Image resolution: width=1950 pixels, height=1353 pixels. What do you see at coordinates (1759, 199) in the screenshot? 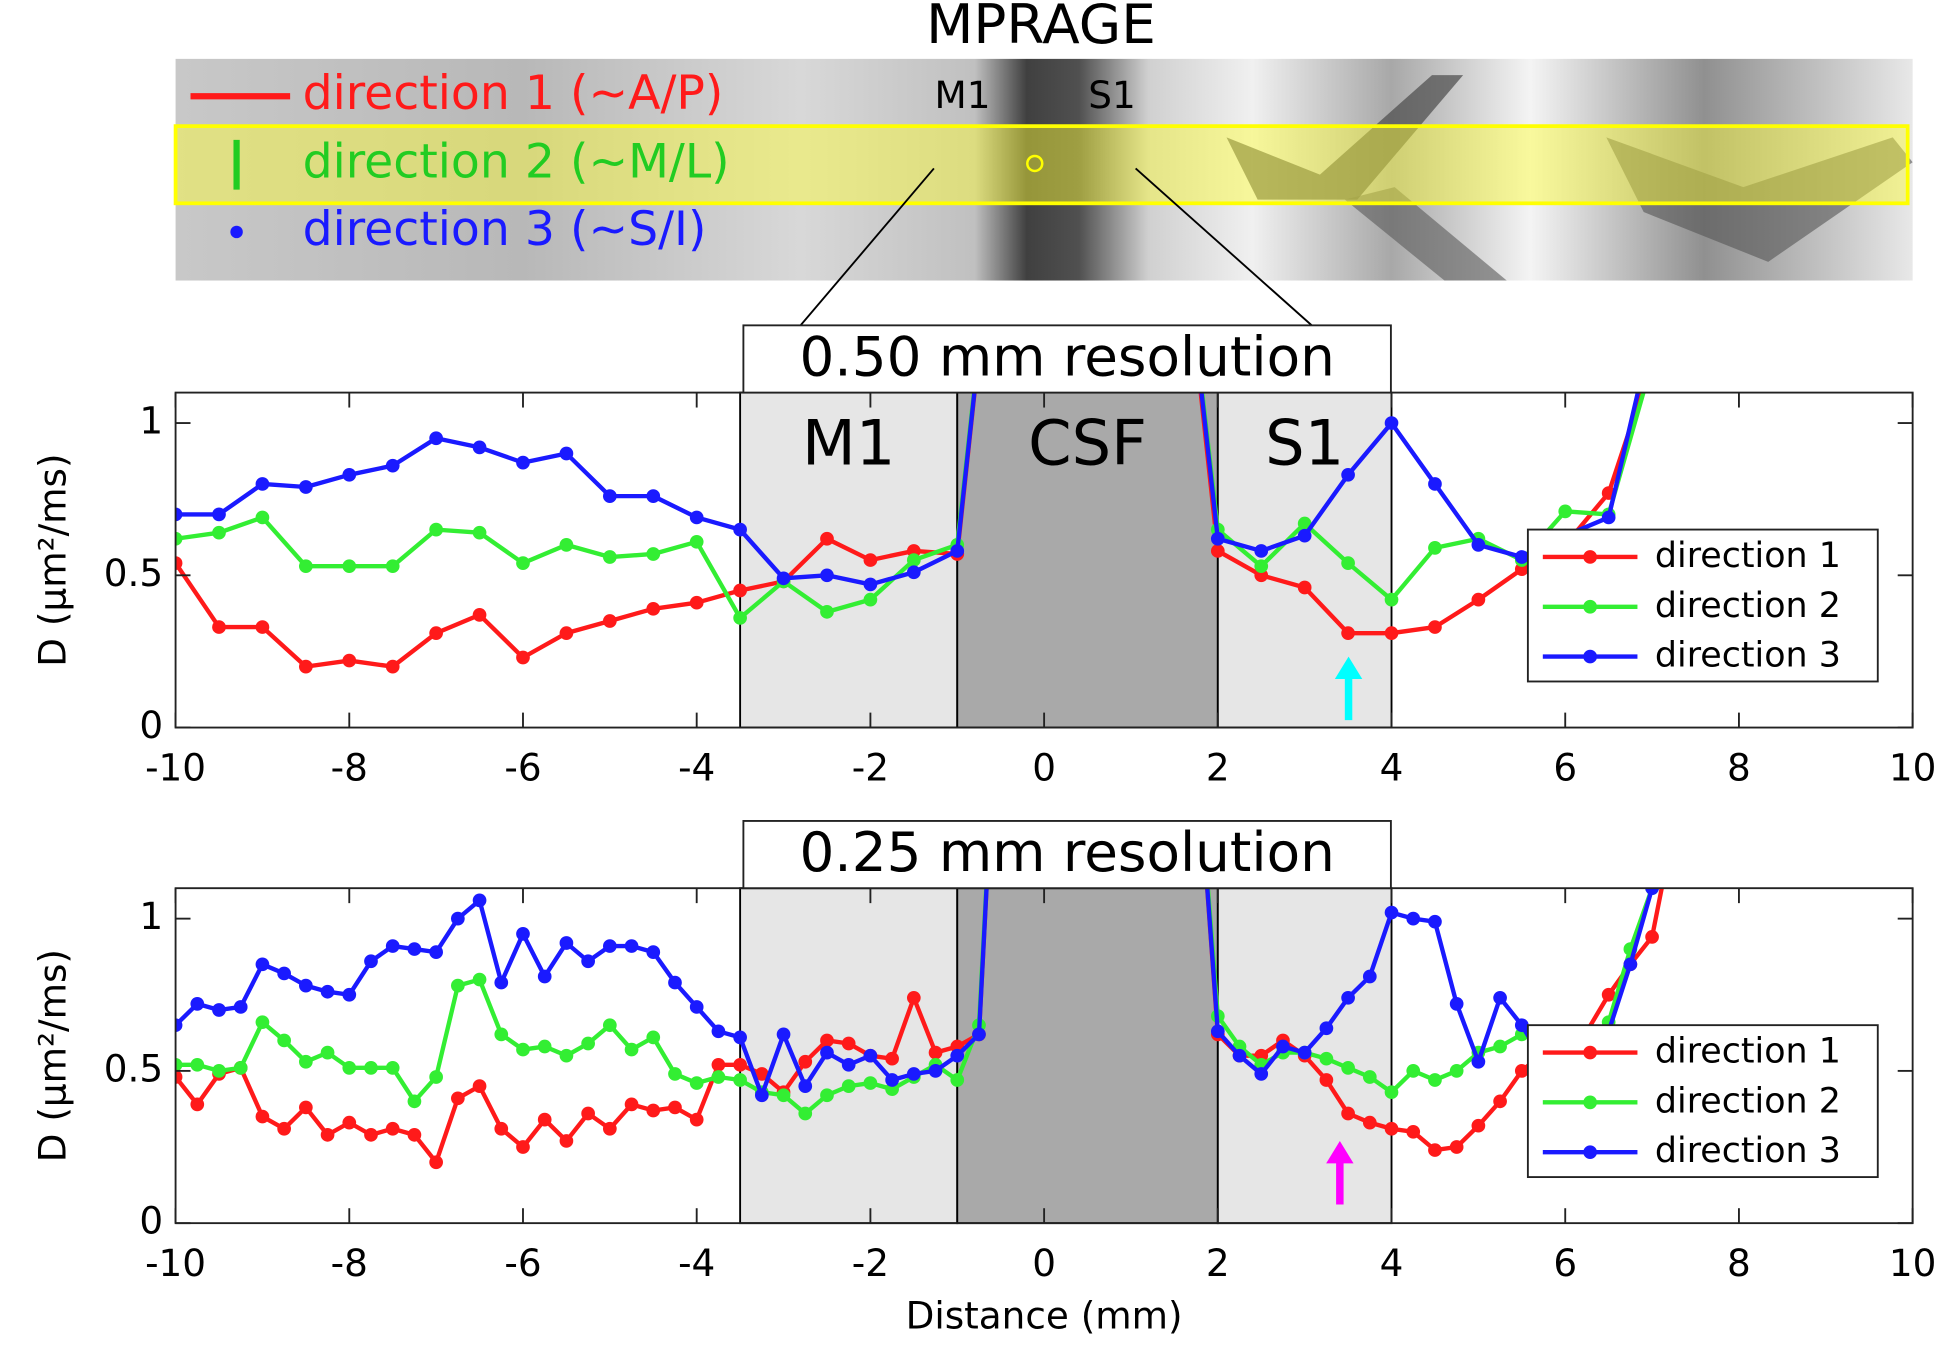
I see `mri-sulcus` at bounding box center [1759, 199].